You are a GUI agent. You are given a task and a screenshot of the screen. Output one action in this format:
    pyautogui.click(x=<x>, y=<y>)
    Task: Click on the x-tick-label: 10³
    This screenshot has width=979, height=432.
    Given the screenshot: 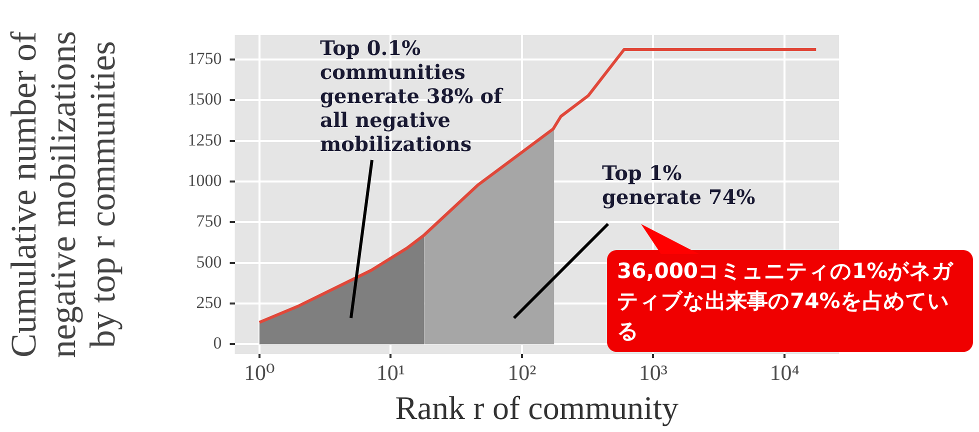 What is the action you would take?
    pyautogui.click(x=653, y=372)
    